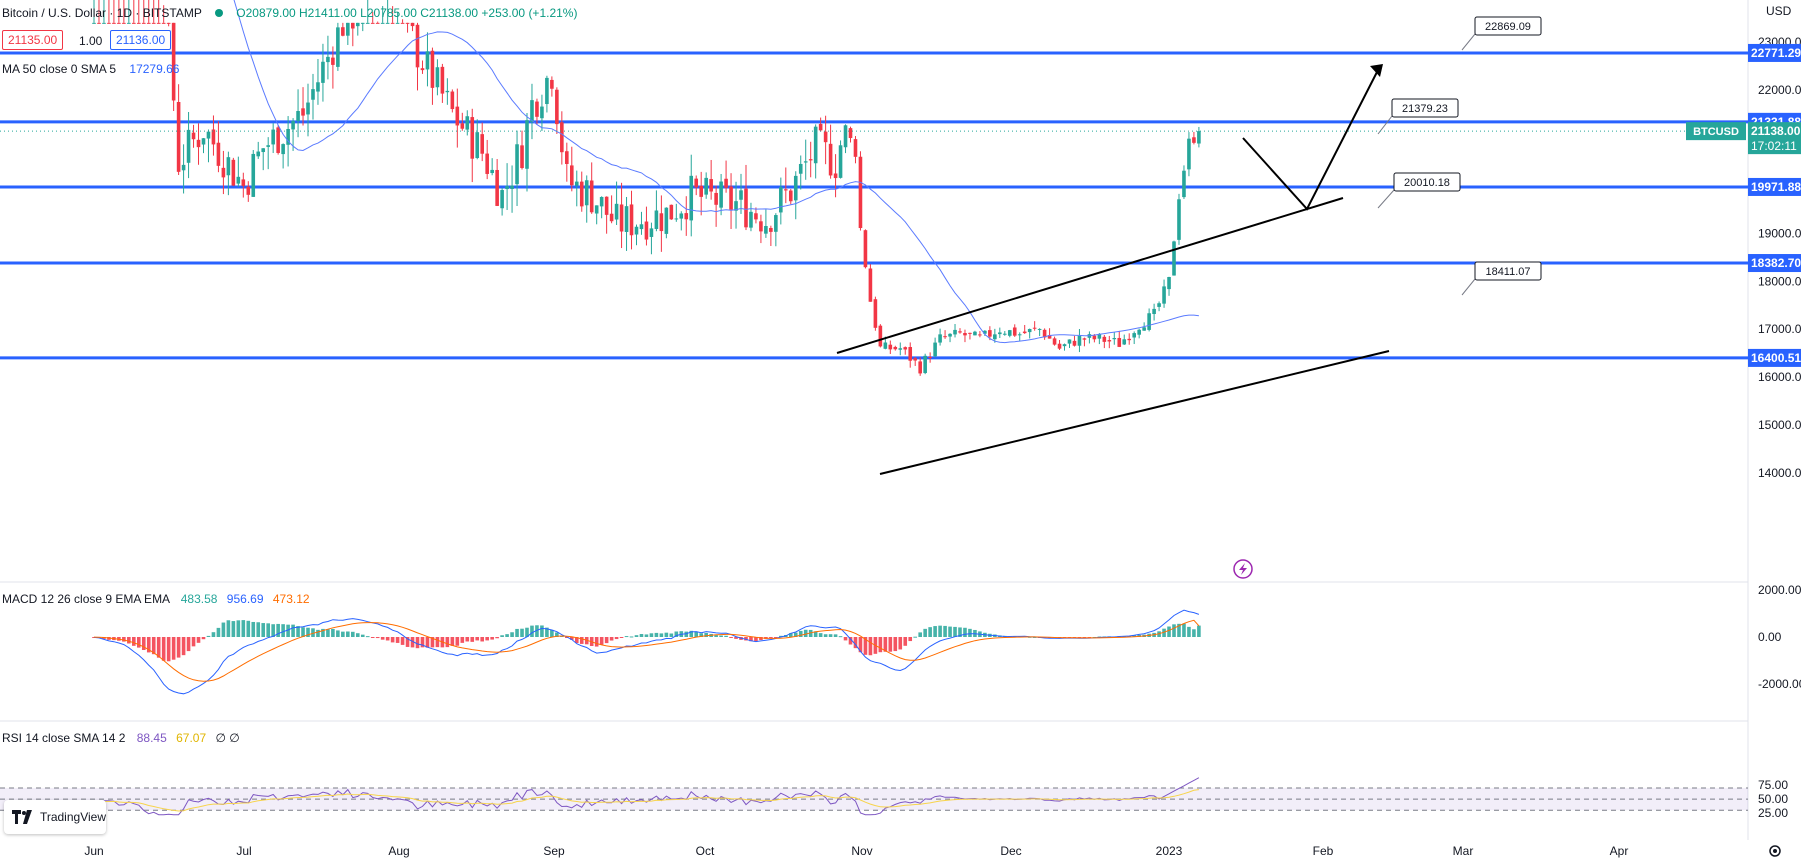 The image size is (1801, 861). What do you see at coordinates (1779, 684) in the screenshot?
I see `macd-tick-label: -2000.00` at bounding box center [1779, 684].